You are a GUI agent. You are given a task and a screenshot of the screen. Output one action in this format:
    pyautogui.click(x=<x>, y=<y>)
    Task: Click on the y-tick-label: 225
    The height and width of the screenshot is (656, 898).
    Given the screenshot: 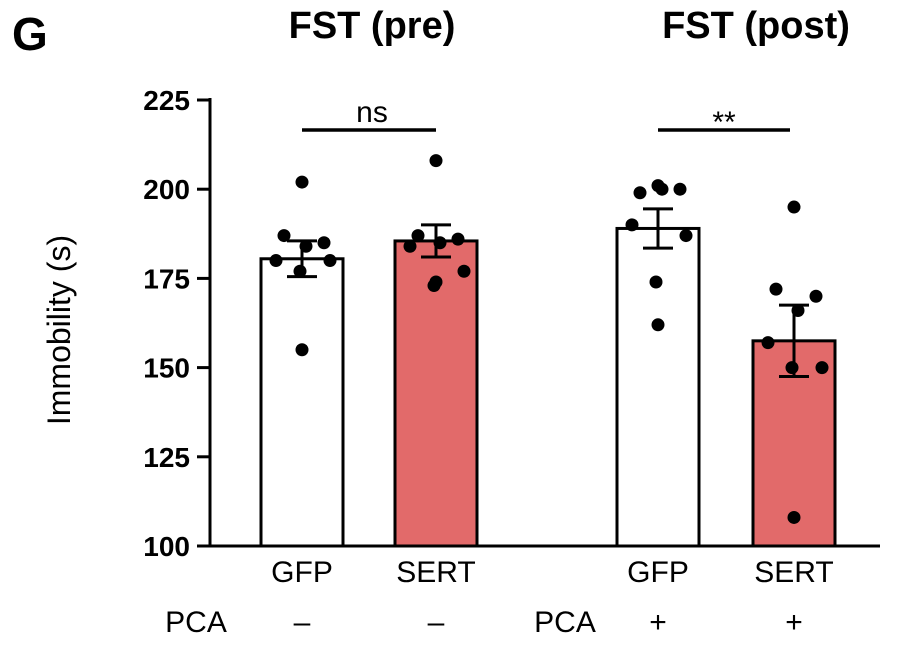 What is the action you would take?
    pyautogui.click(x=166, y=100)
    